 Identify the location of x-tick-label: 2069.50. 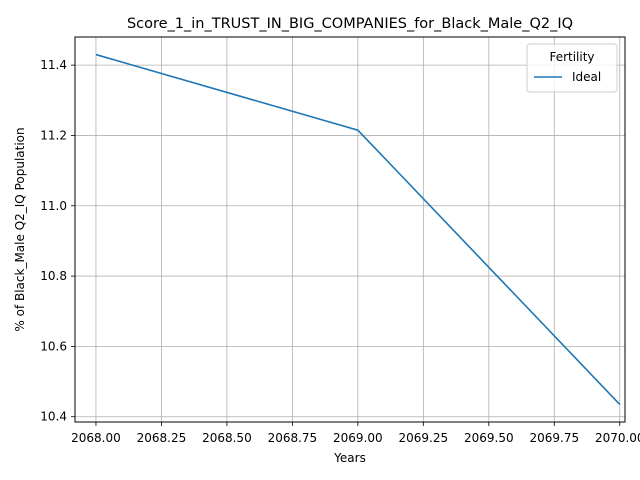
(489, 438).